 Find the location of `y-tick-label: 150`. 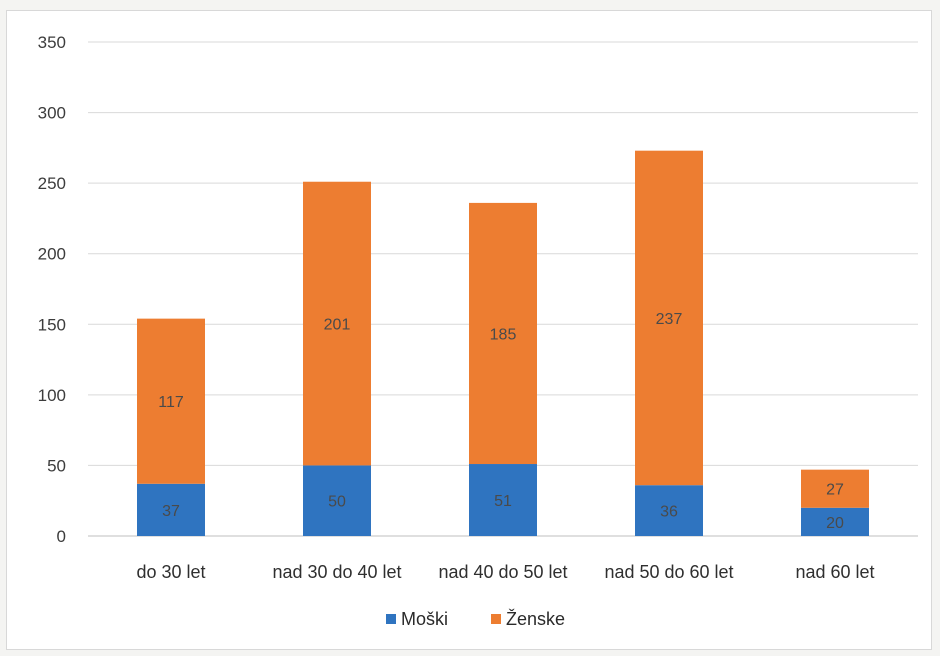

y-tick-label: 150 is located at coordinates (52, 324).